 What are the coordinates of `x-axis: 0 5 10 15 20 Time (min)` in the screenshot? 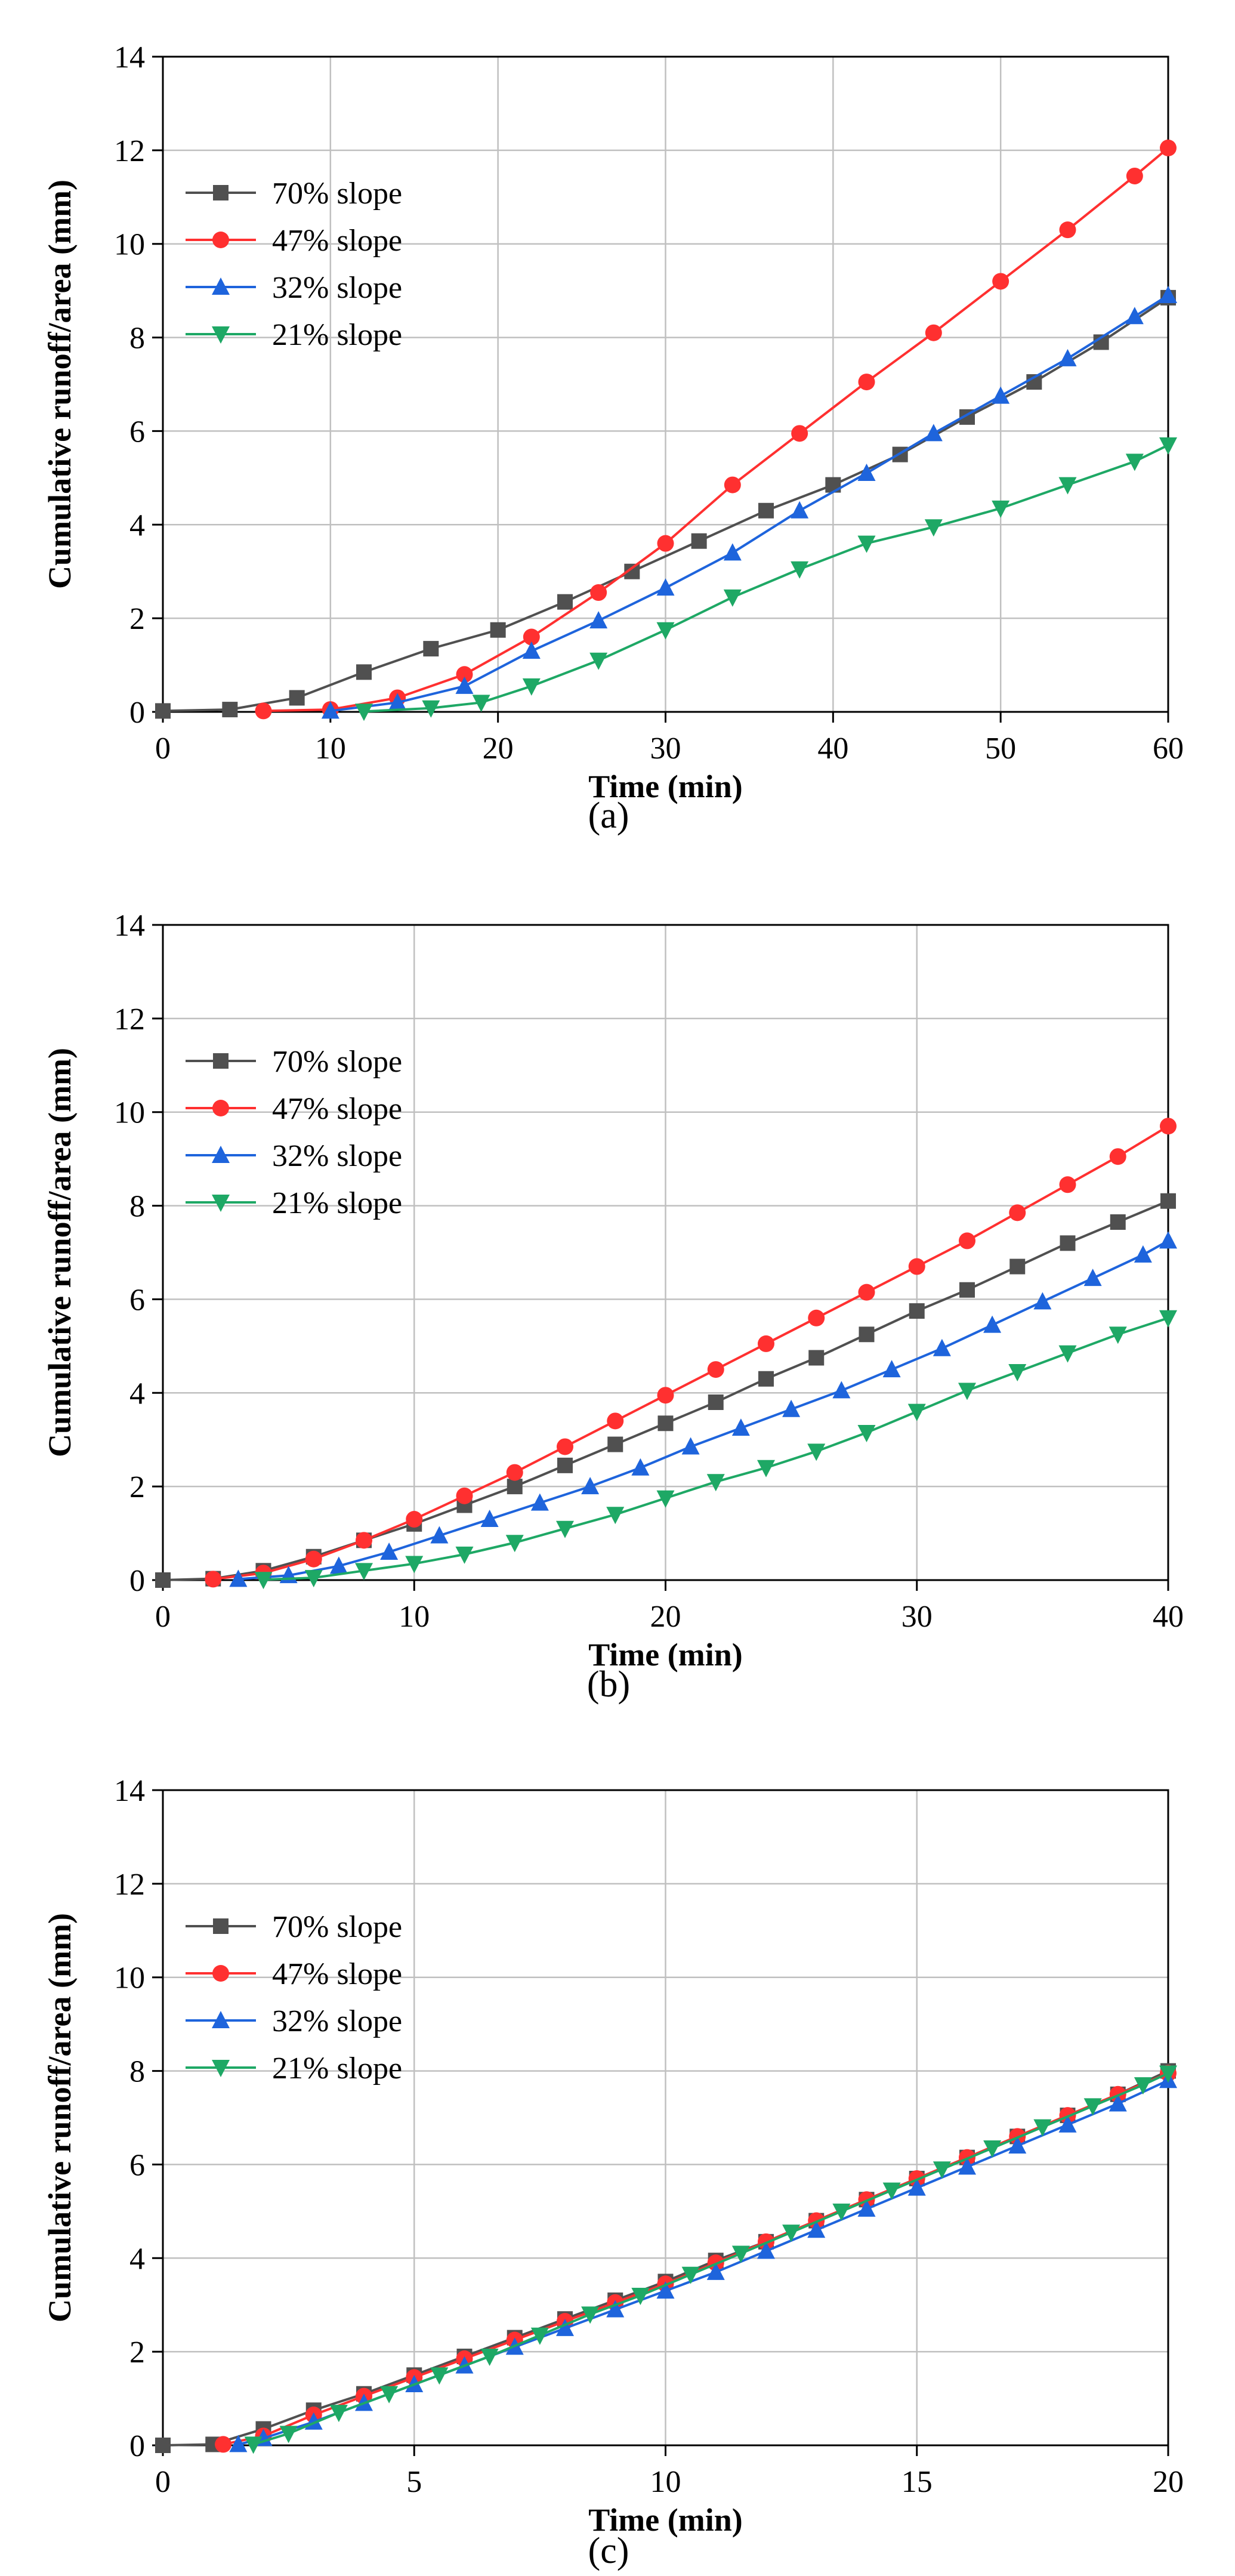 It's located at (669, 2492).